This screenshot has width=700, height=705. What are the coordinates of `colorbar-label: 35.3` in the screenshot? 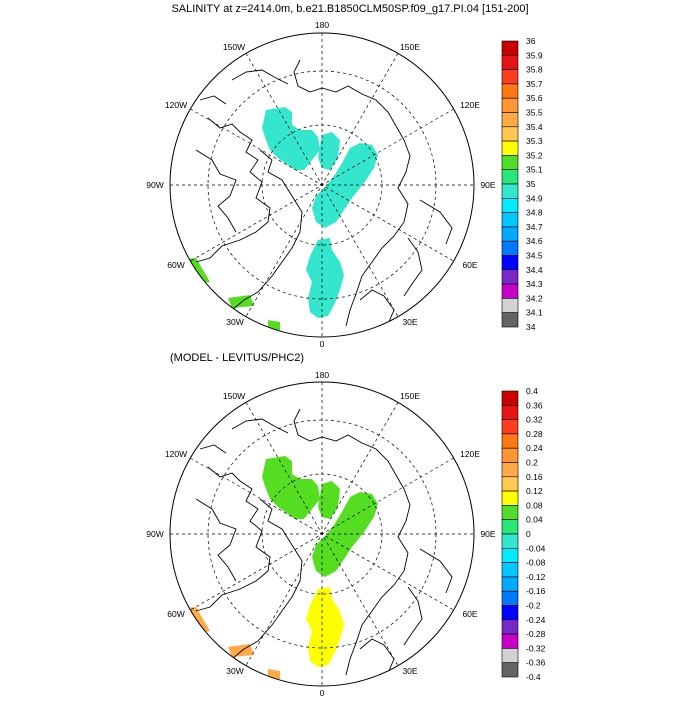 It's located at (534, 141).